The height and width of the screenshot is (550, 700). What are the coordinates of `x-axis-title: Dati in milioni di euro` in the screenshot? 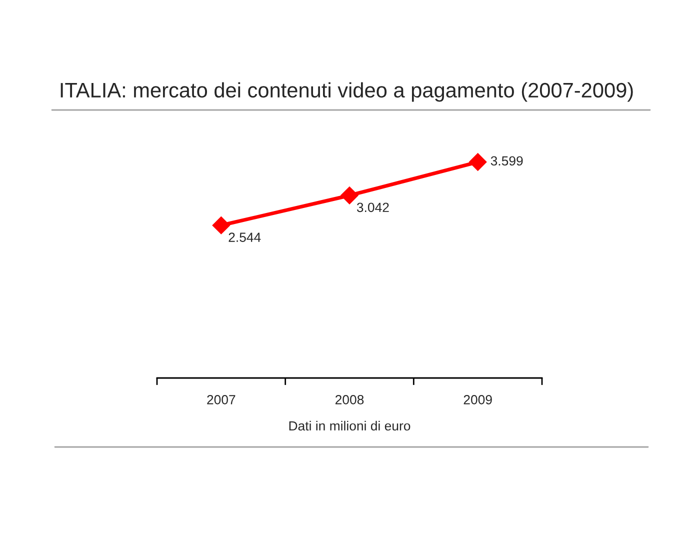 It's located at (349, 425).